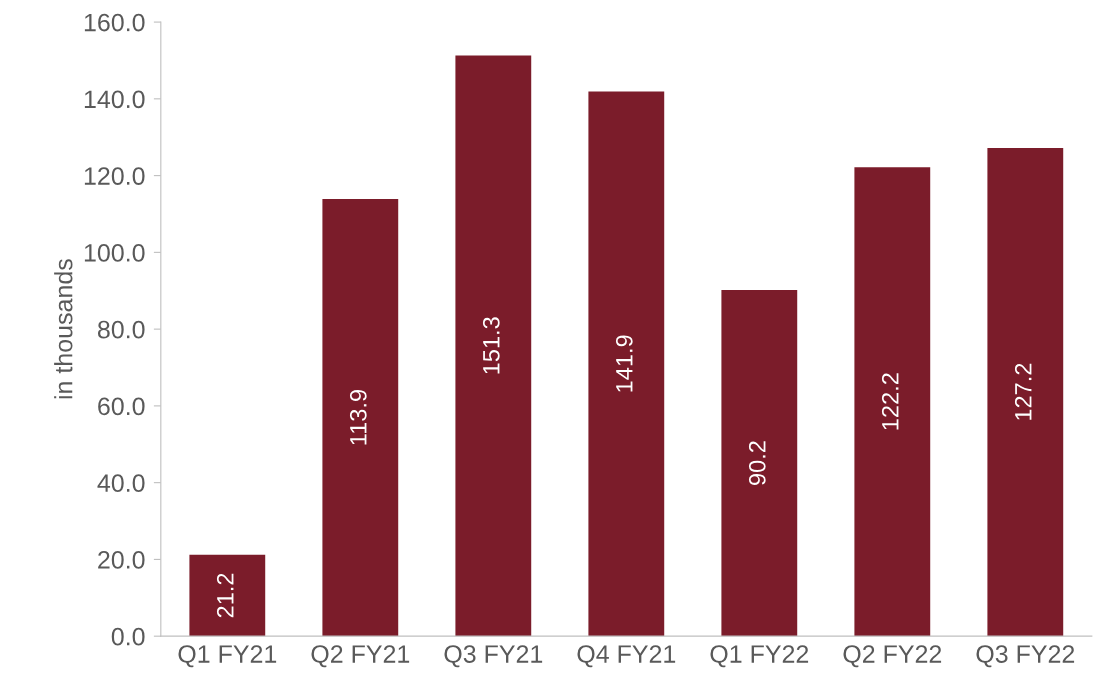 This screenshot has width=1094, height=690. I want to click on data-label: 21.2, so click(225, 595).